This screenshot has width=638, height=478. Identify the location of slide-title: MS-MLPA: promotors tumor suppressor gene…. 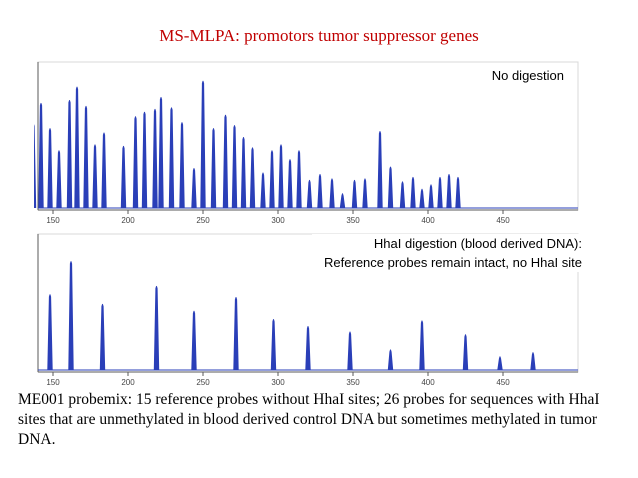
(319, 35).